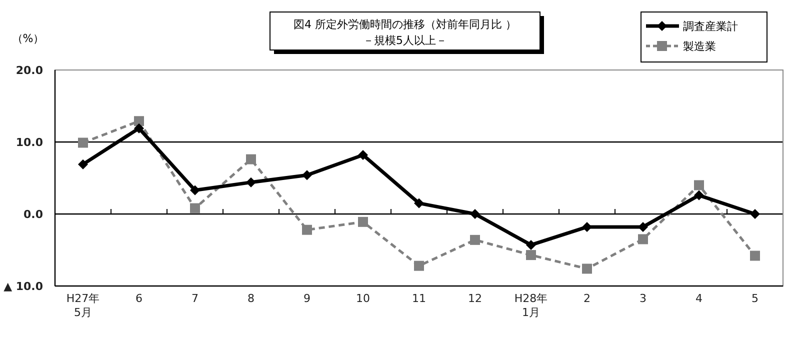 The height and width of the screenshot is (338, 800). Describe the element at coordinates (531, 305) in the screenshot. I see `x-tick-label: H28年 1月` at that location.